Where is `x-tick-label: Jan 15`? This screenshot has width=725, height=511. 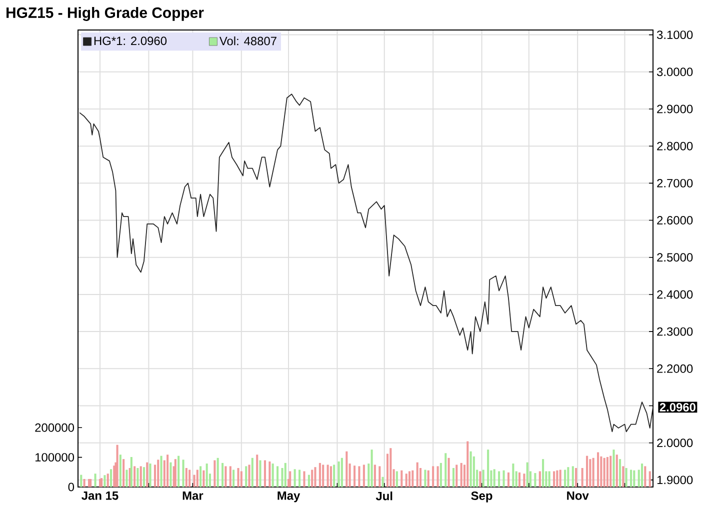 x-tick-label: Jan 15 is located at coordinates (100, 496).